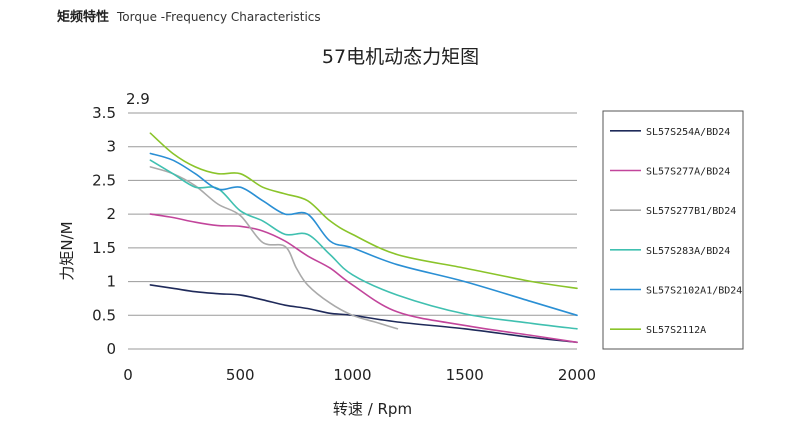 This screenshot has width=801, height=430. What do you see at coordinates (400, 57) in the screenshot?
I see `chart-title: 57电机动态力矩图` at bounding box center [400, 57].